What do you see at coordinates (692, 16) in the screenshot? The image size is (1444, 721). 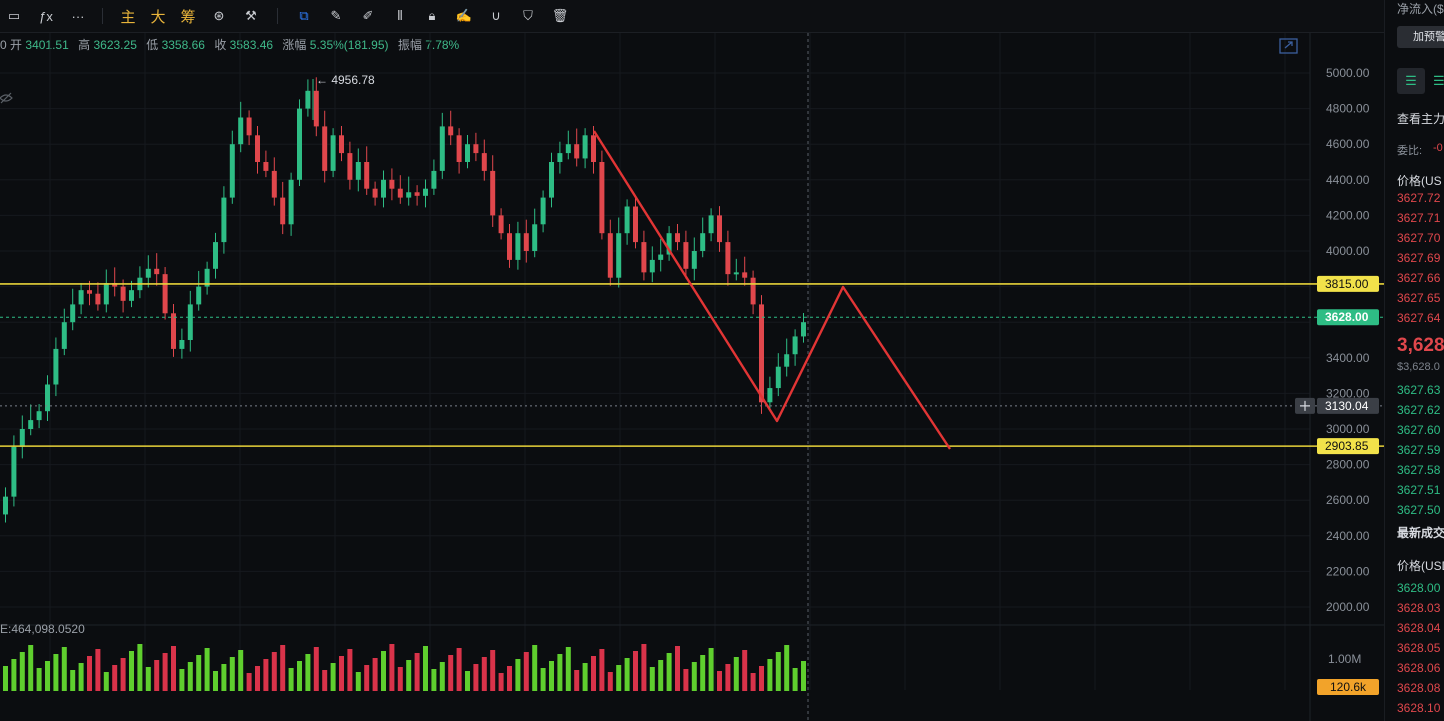 I see `drawing-toolbar: ▭ ƒx ··· 主大筹 ⊛ ⚒ ⧉ ✎ ✐ ⫴ 🔒︎ ✍ ∪ ⛉ 🗑︎` at bounding box center [692, 16].